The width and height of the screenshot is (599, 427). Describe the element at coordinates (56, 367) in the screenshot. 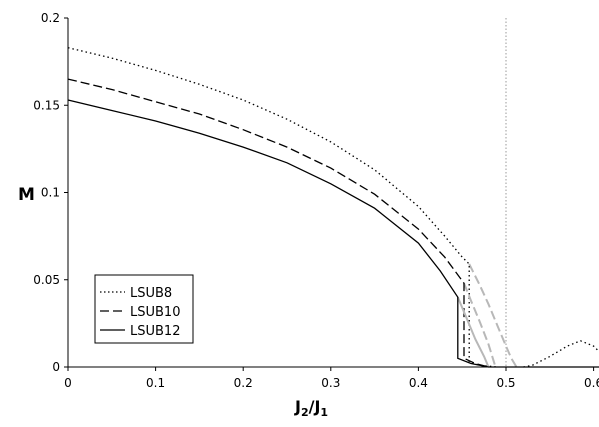

I see `y-tick-label: 0` at that location.